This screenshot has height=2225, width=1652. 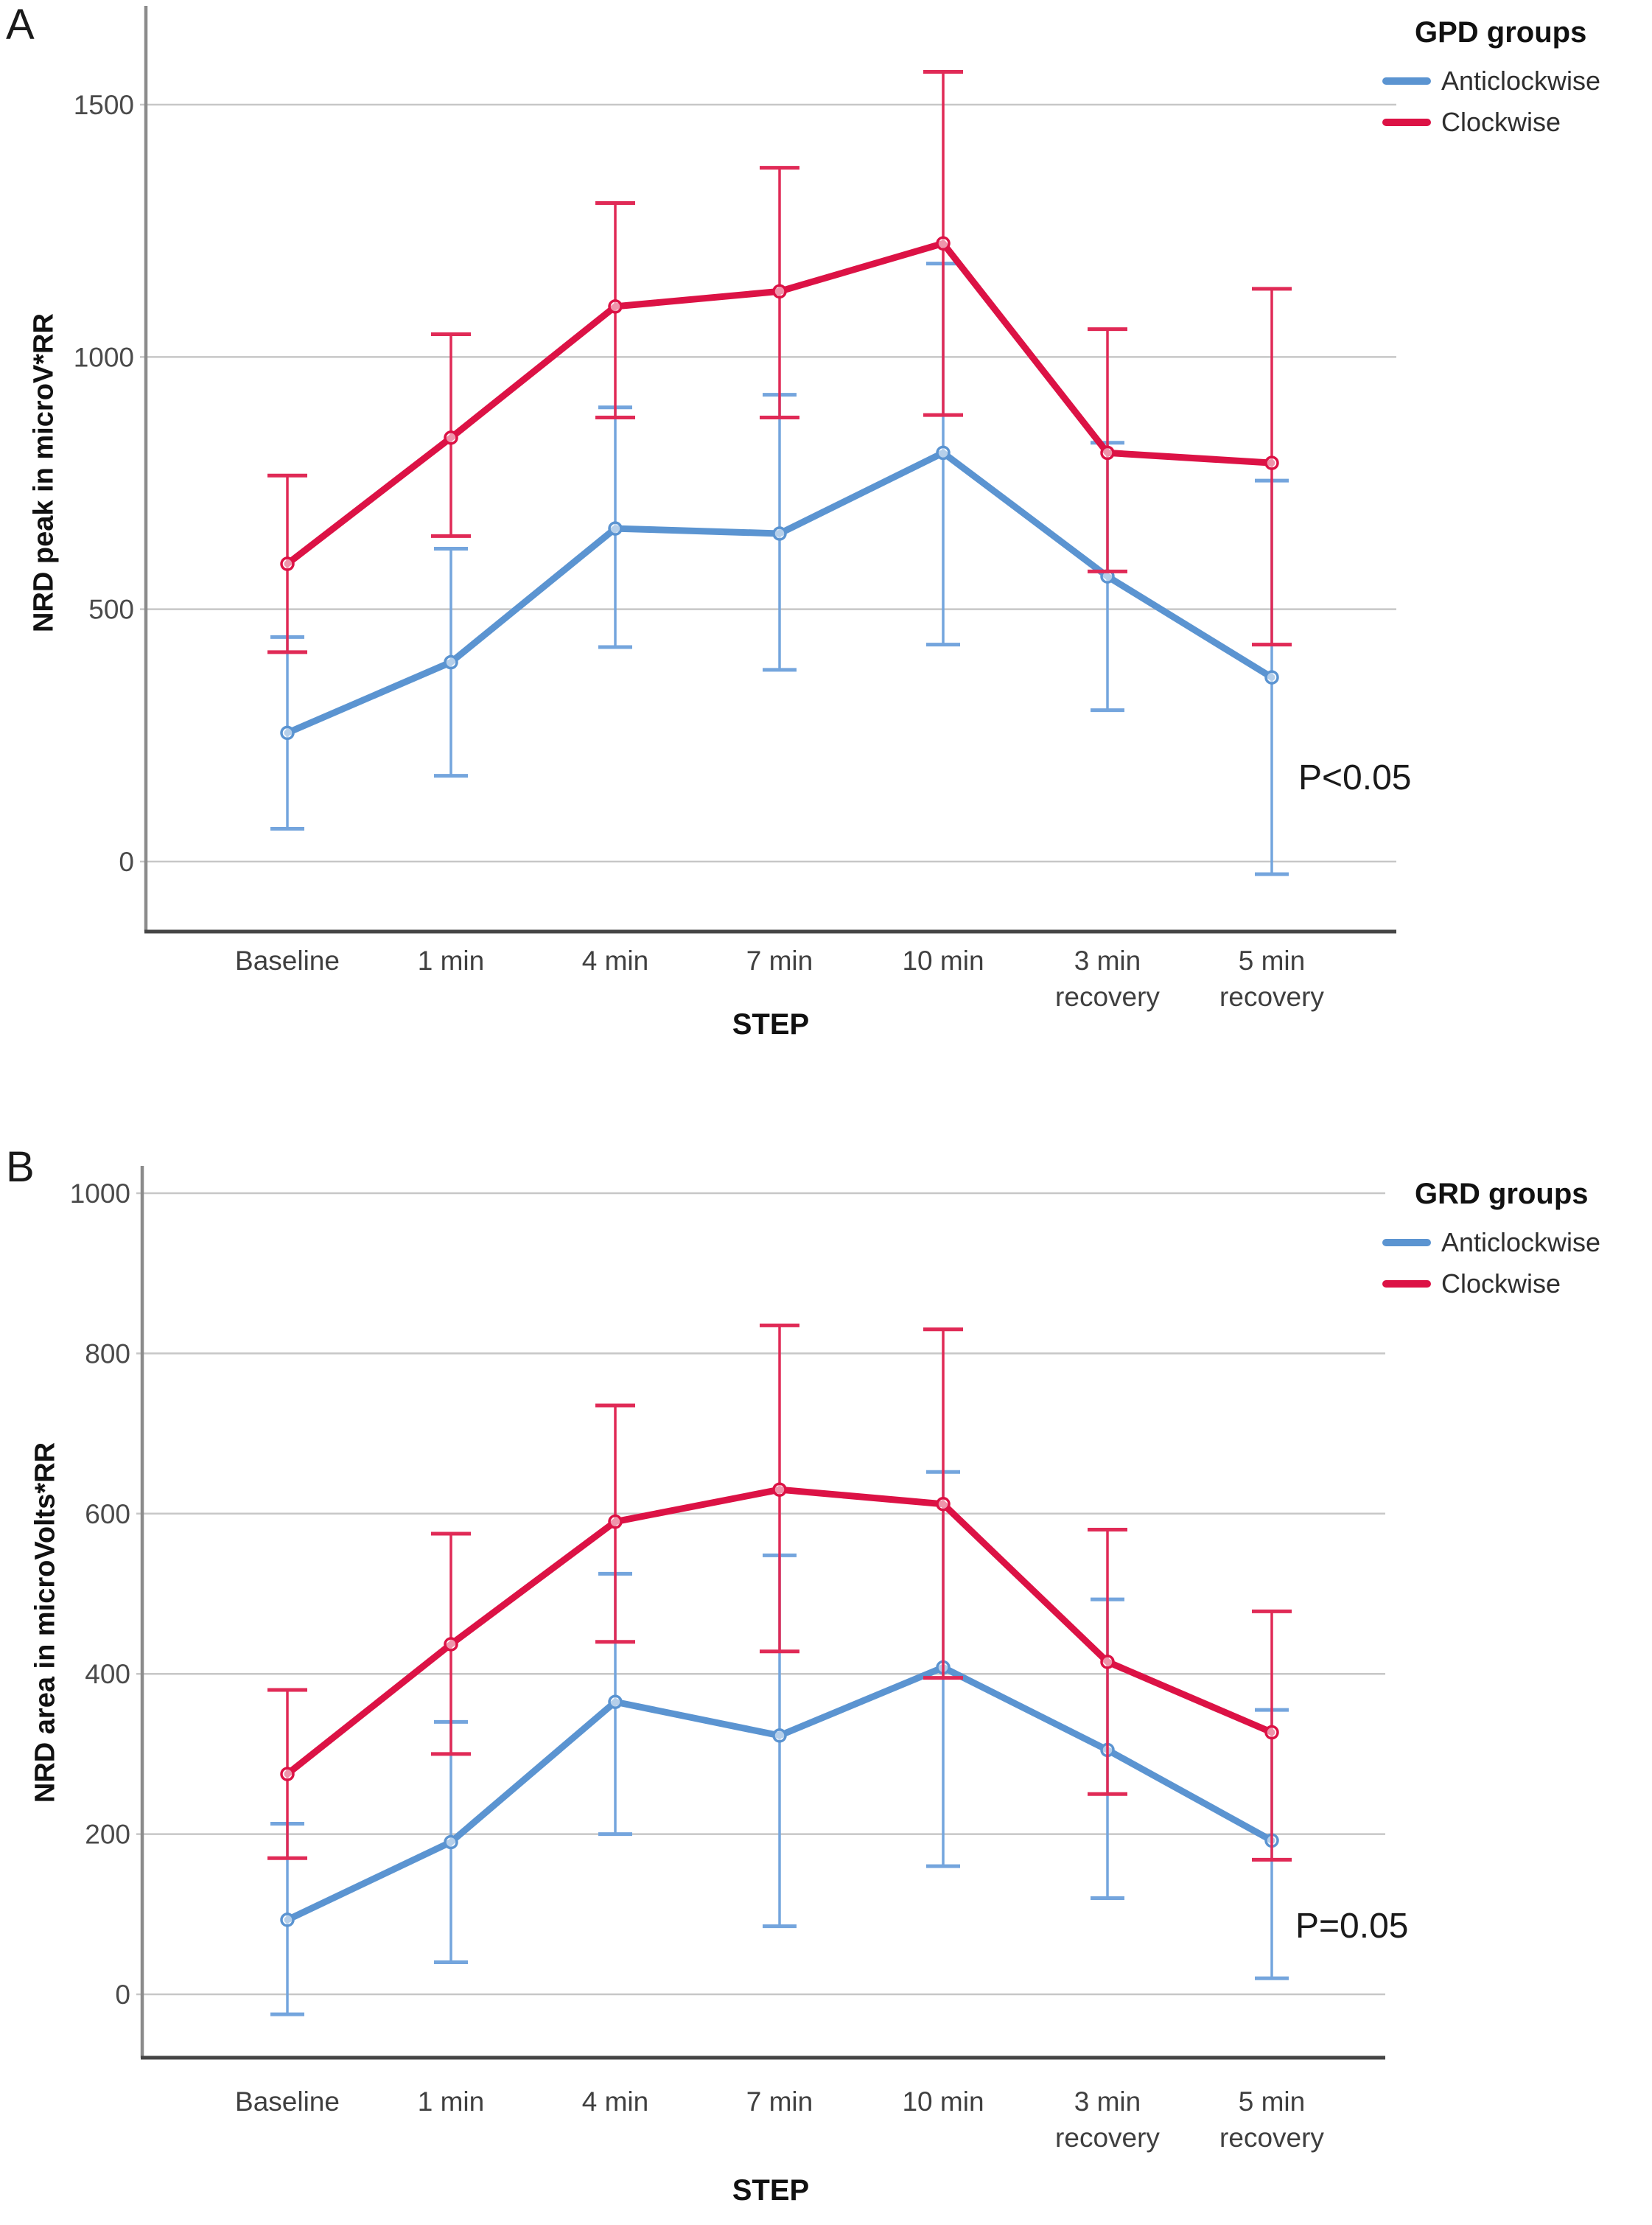 What do you see at coordinates (1515, 102) in the screenshot?
I see `panel-a-legend-items: Anticlockwise Clockwise` at bounding box center [1515, 102].